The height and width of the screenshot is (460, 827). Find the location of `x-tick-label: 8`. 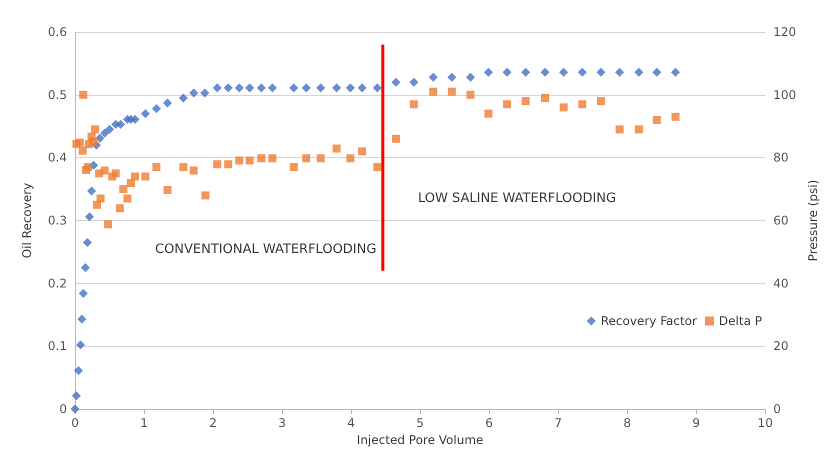

x-tick-label: 8 is located at coordinates (627, 423).